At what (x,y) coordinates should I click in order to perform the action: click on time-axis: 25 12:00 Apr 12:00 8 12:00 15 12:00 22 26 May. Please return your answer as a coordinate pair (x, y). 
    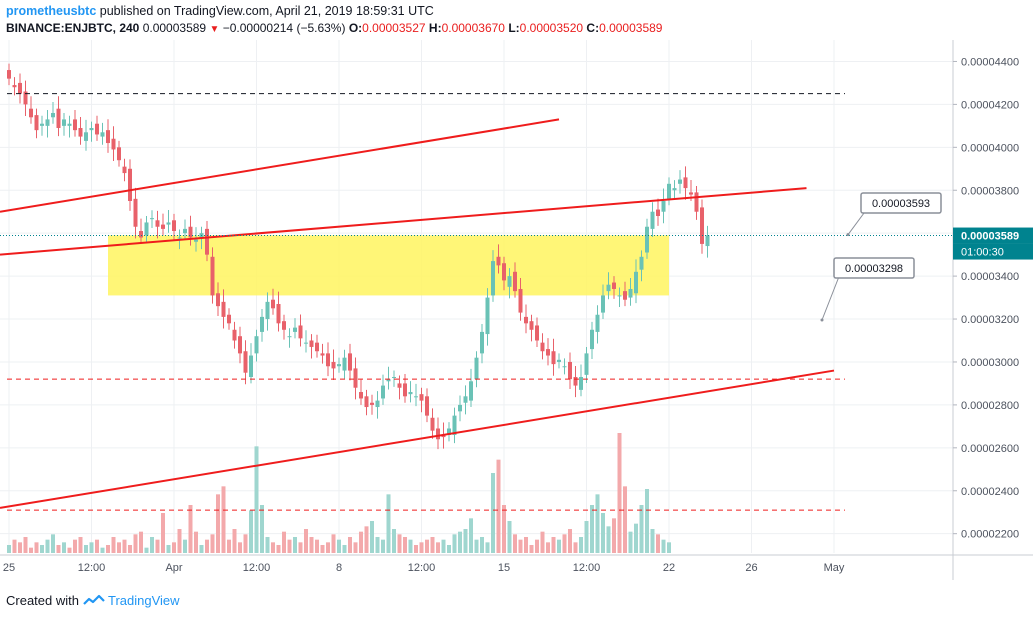
    Looking at the image, I should click on (516, 564).